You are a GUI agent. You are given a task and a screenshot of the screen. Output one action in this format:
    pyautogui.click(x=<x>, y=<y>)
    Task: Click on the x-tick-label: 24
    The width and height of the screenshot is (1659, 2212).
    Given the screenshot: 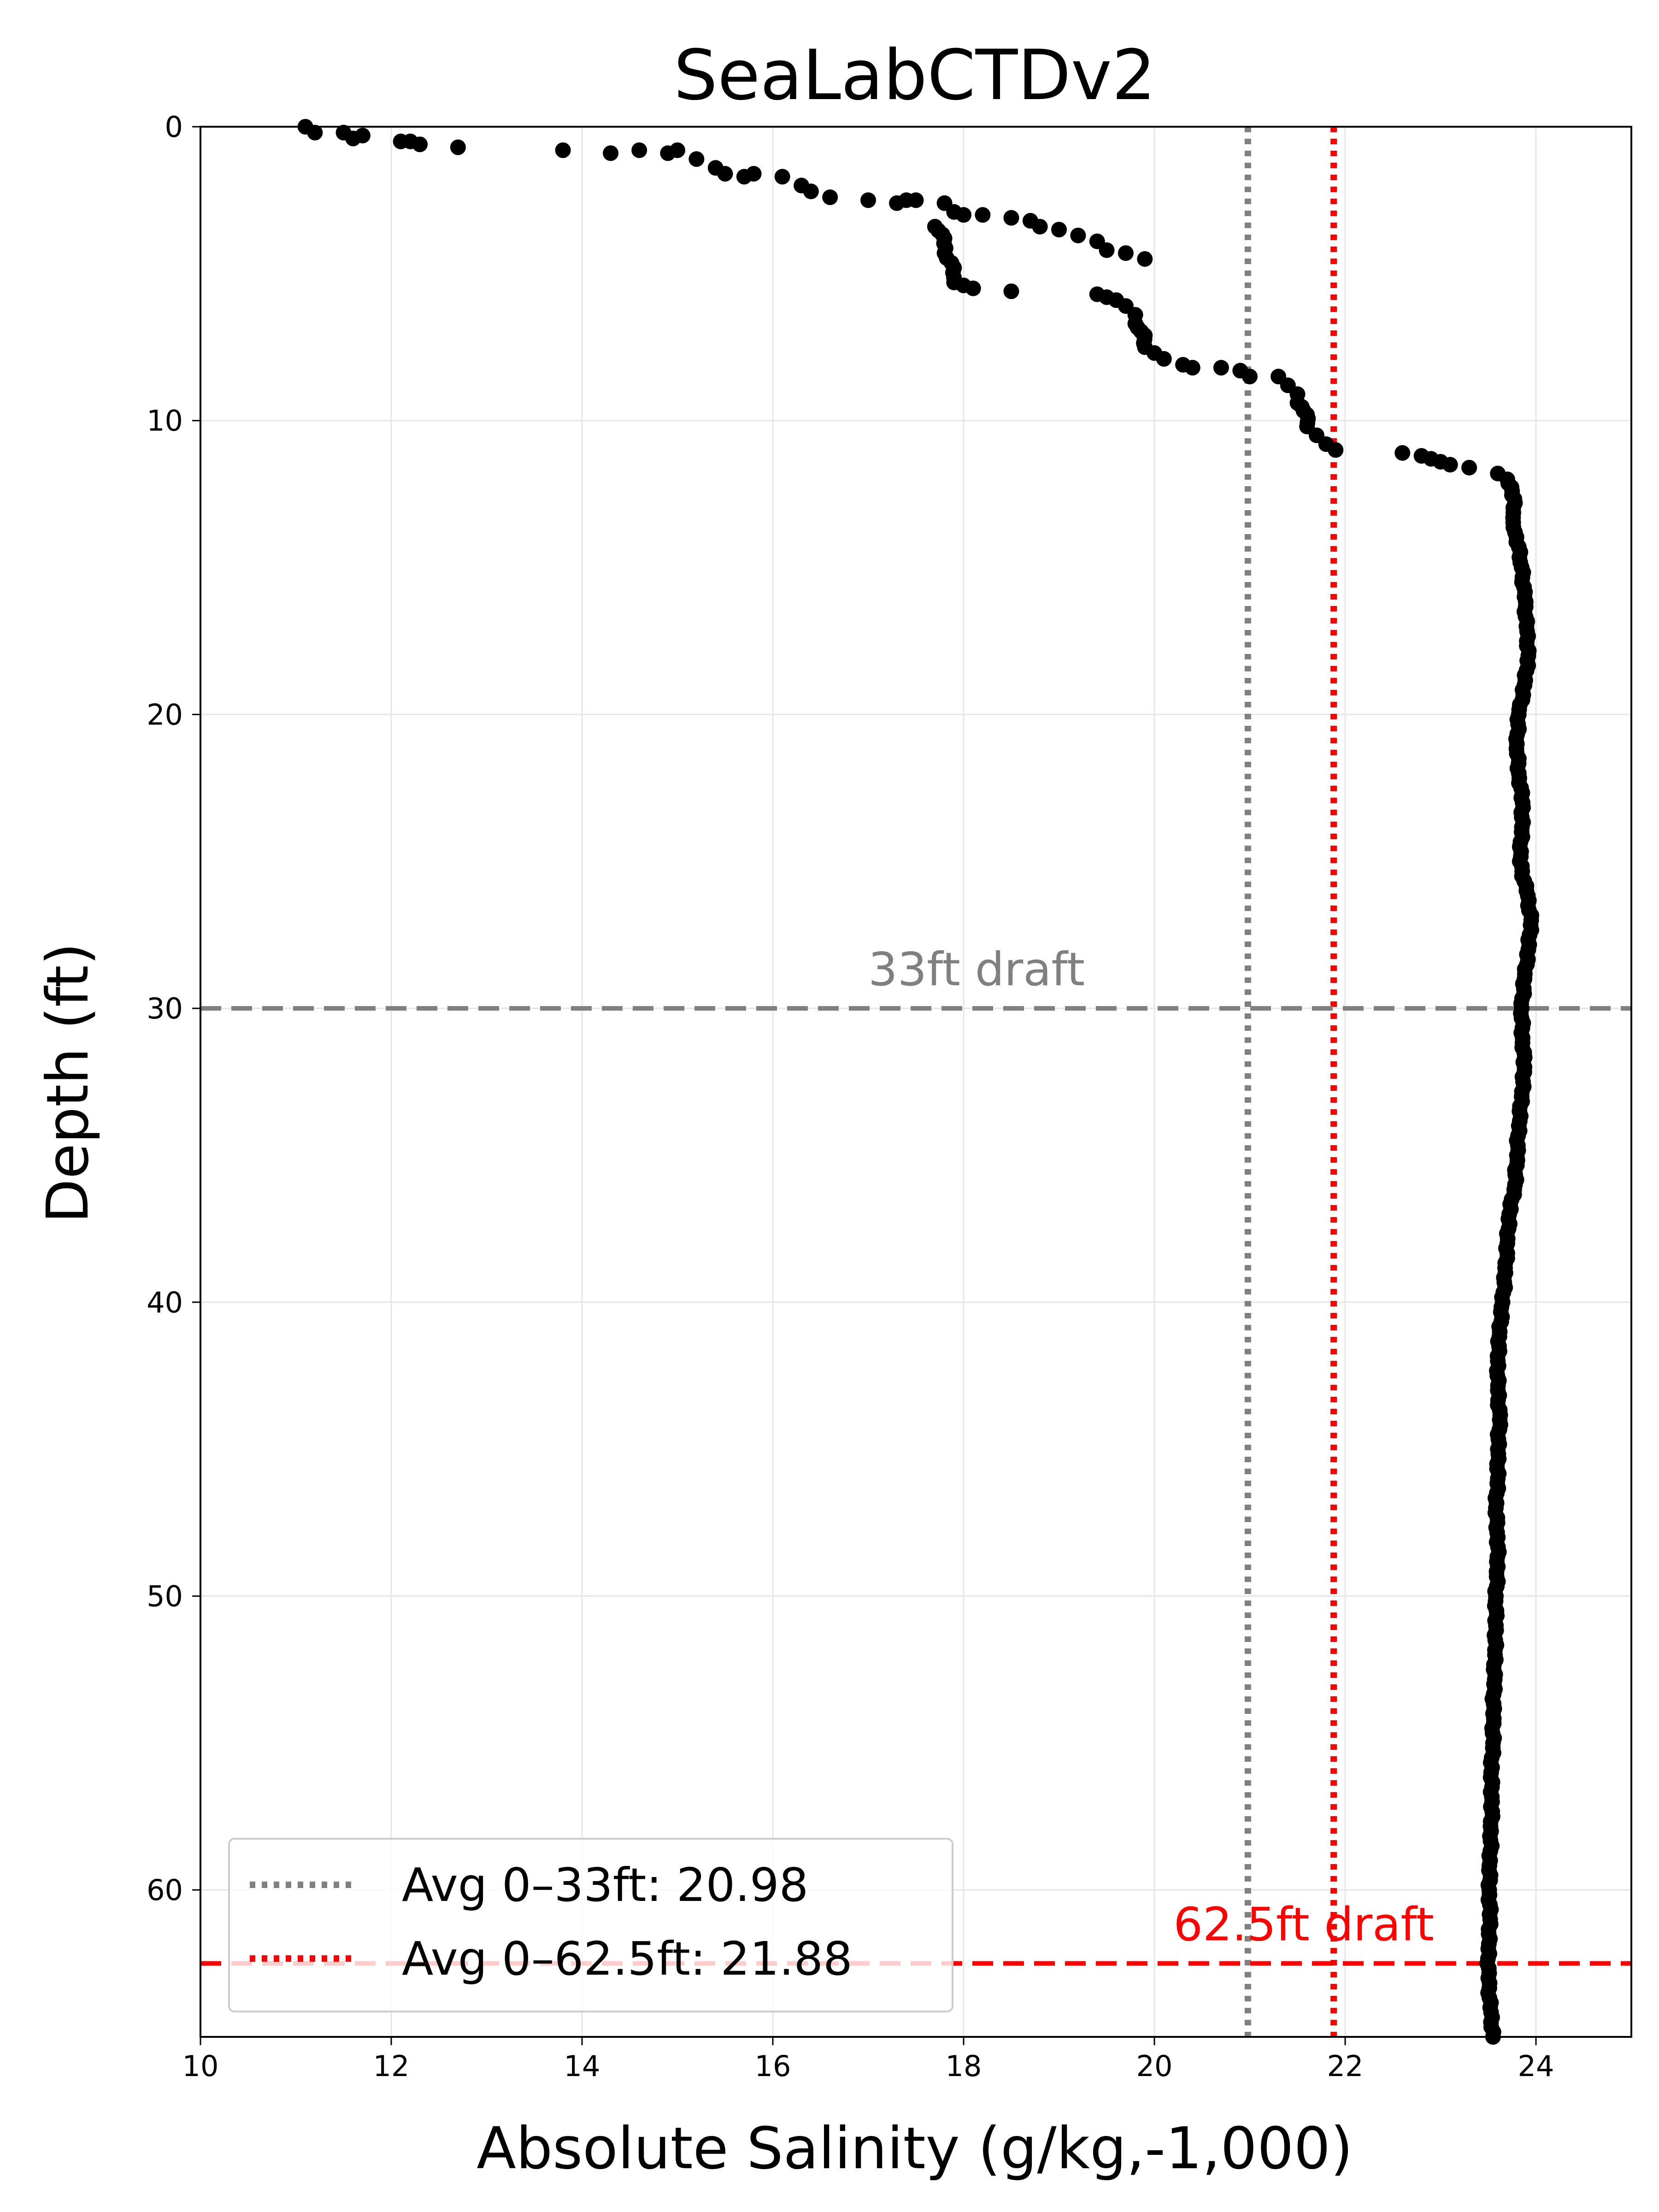 What is the action you would take?
    pyautogui.click(x=1536, y=2066)
    